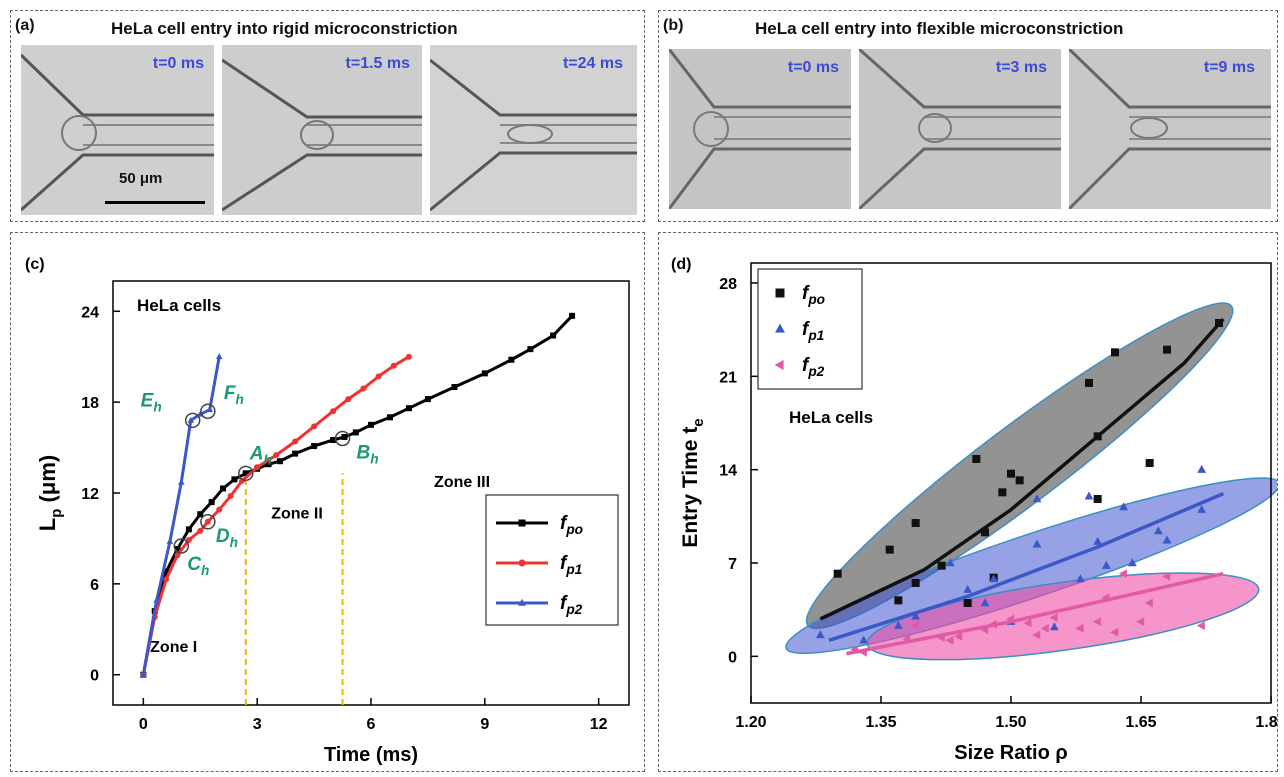 The width and height of the screenshot is (1284, 777). Describe the element at coordinates (90, 494) in the screenshot. I see `y-tick-label-c: 12` at that location.